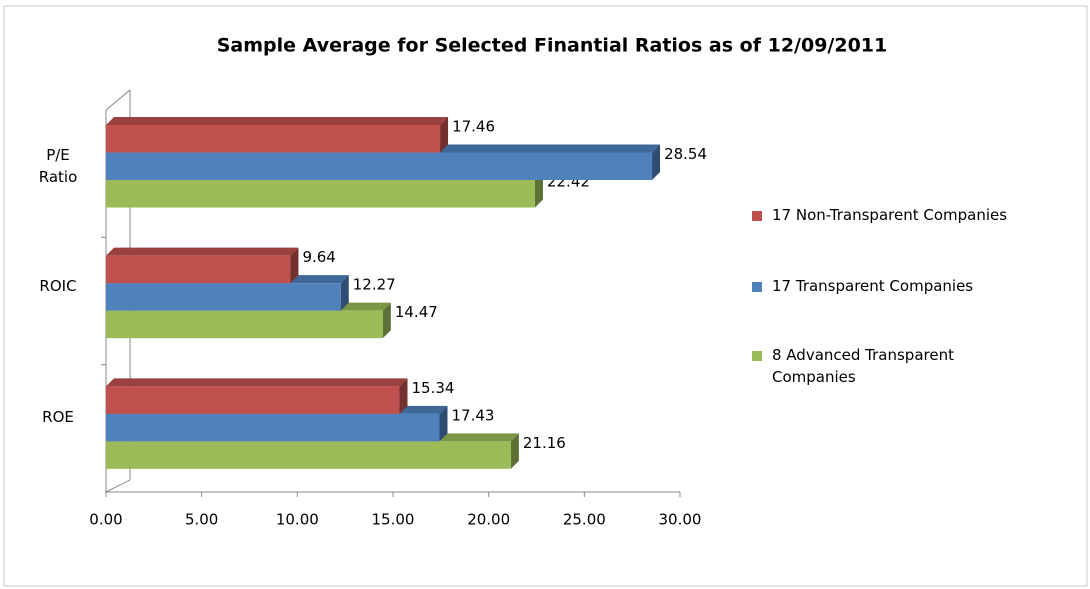 This screenshot has width=1090, height=589. I want to click on data-label: 9.64, so click(318, 257).